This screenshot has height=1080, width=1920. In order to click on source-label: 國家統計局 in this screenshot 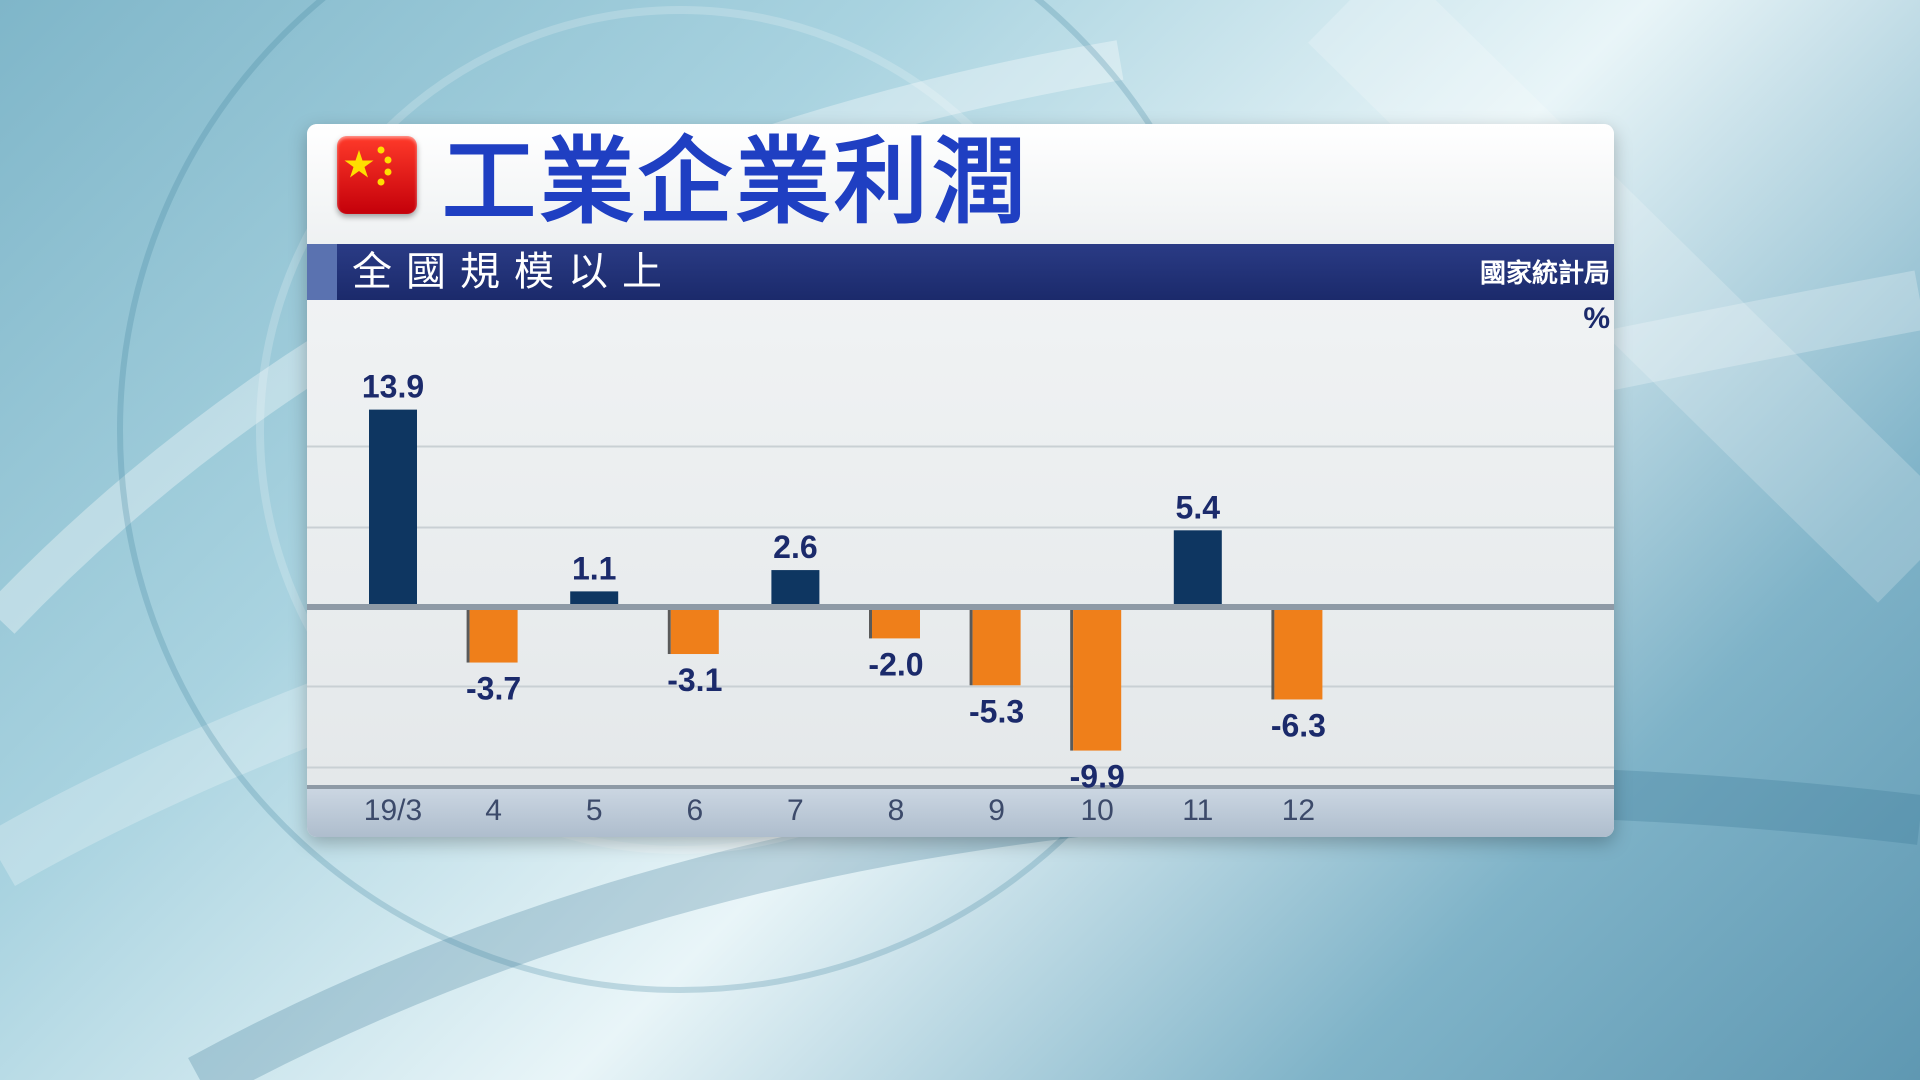, I will do `click(1544, 274)`.